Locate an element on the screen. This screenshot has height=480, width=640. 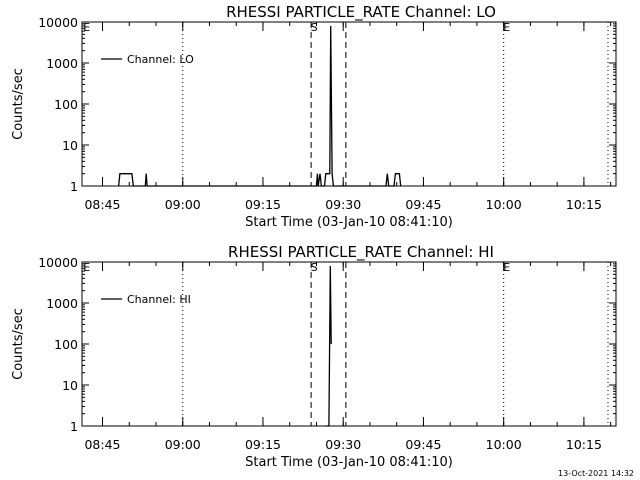
footer-timestamp: 13-Oct-2021 14:32 is located at coordinates (596, 473).